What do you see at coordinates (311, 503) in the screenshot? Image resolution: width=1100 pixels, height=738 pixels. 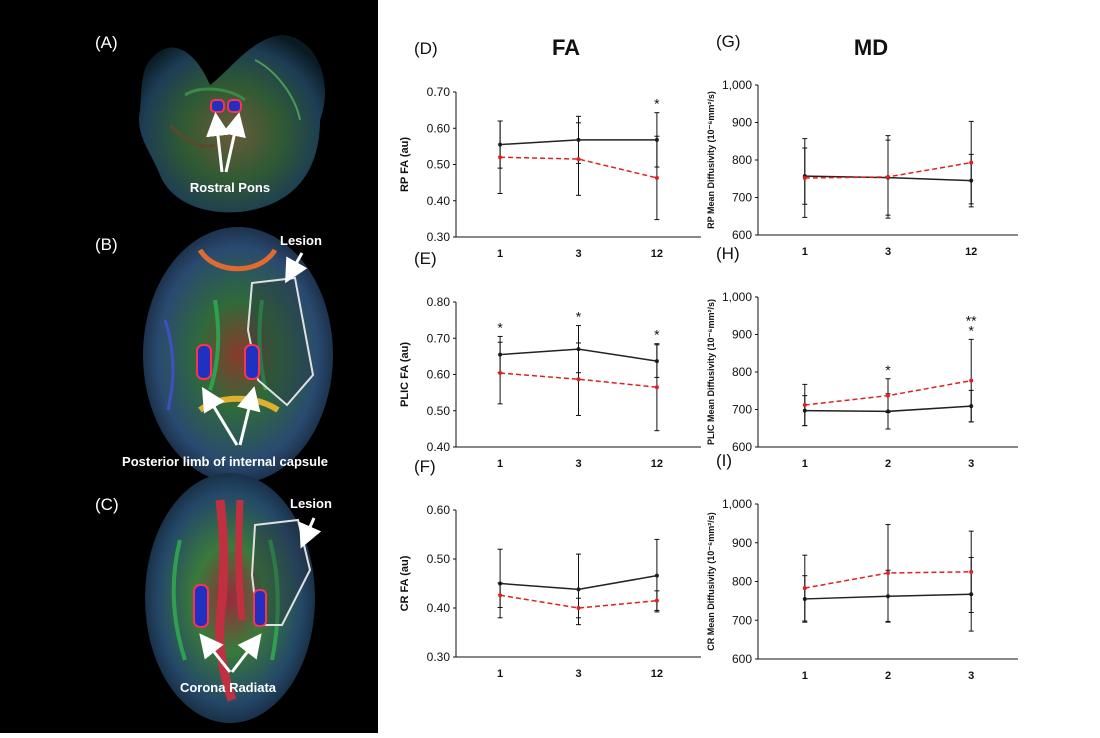 I see `lesion-label-c: Lesion` at bounding box center [311, 503].